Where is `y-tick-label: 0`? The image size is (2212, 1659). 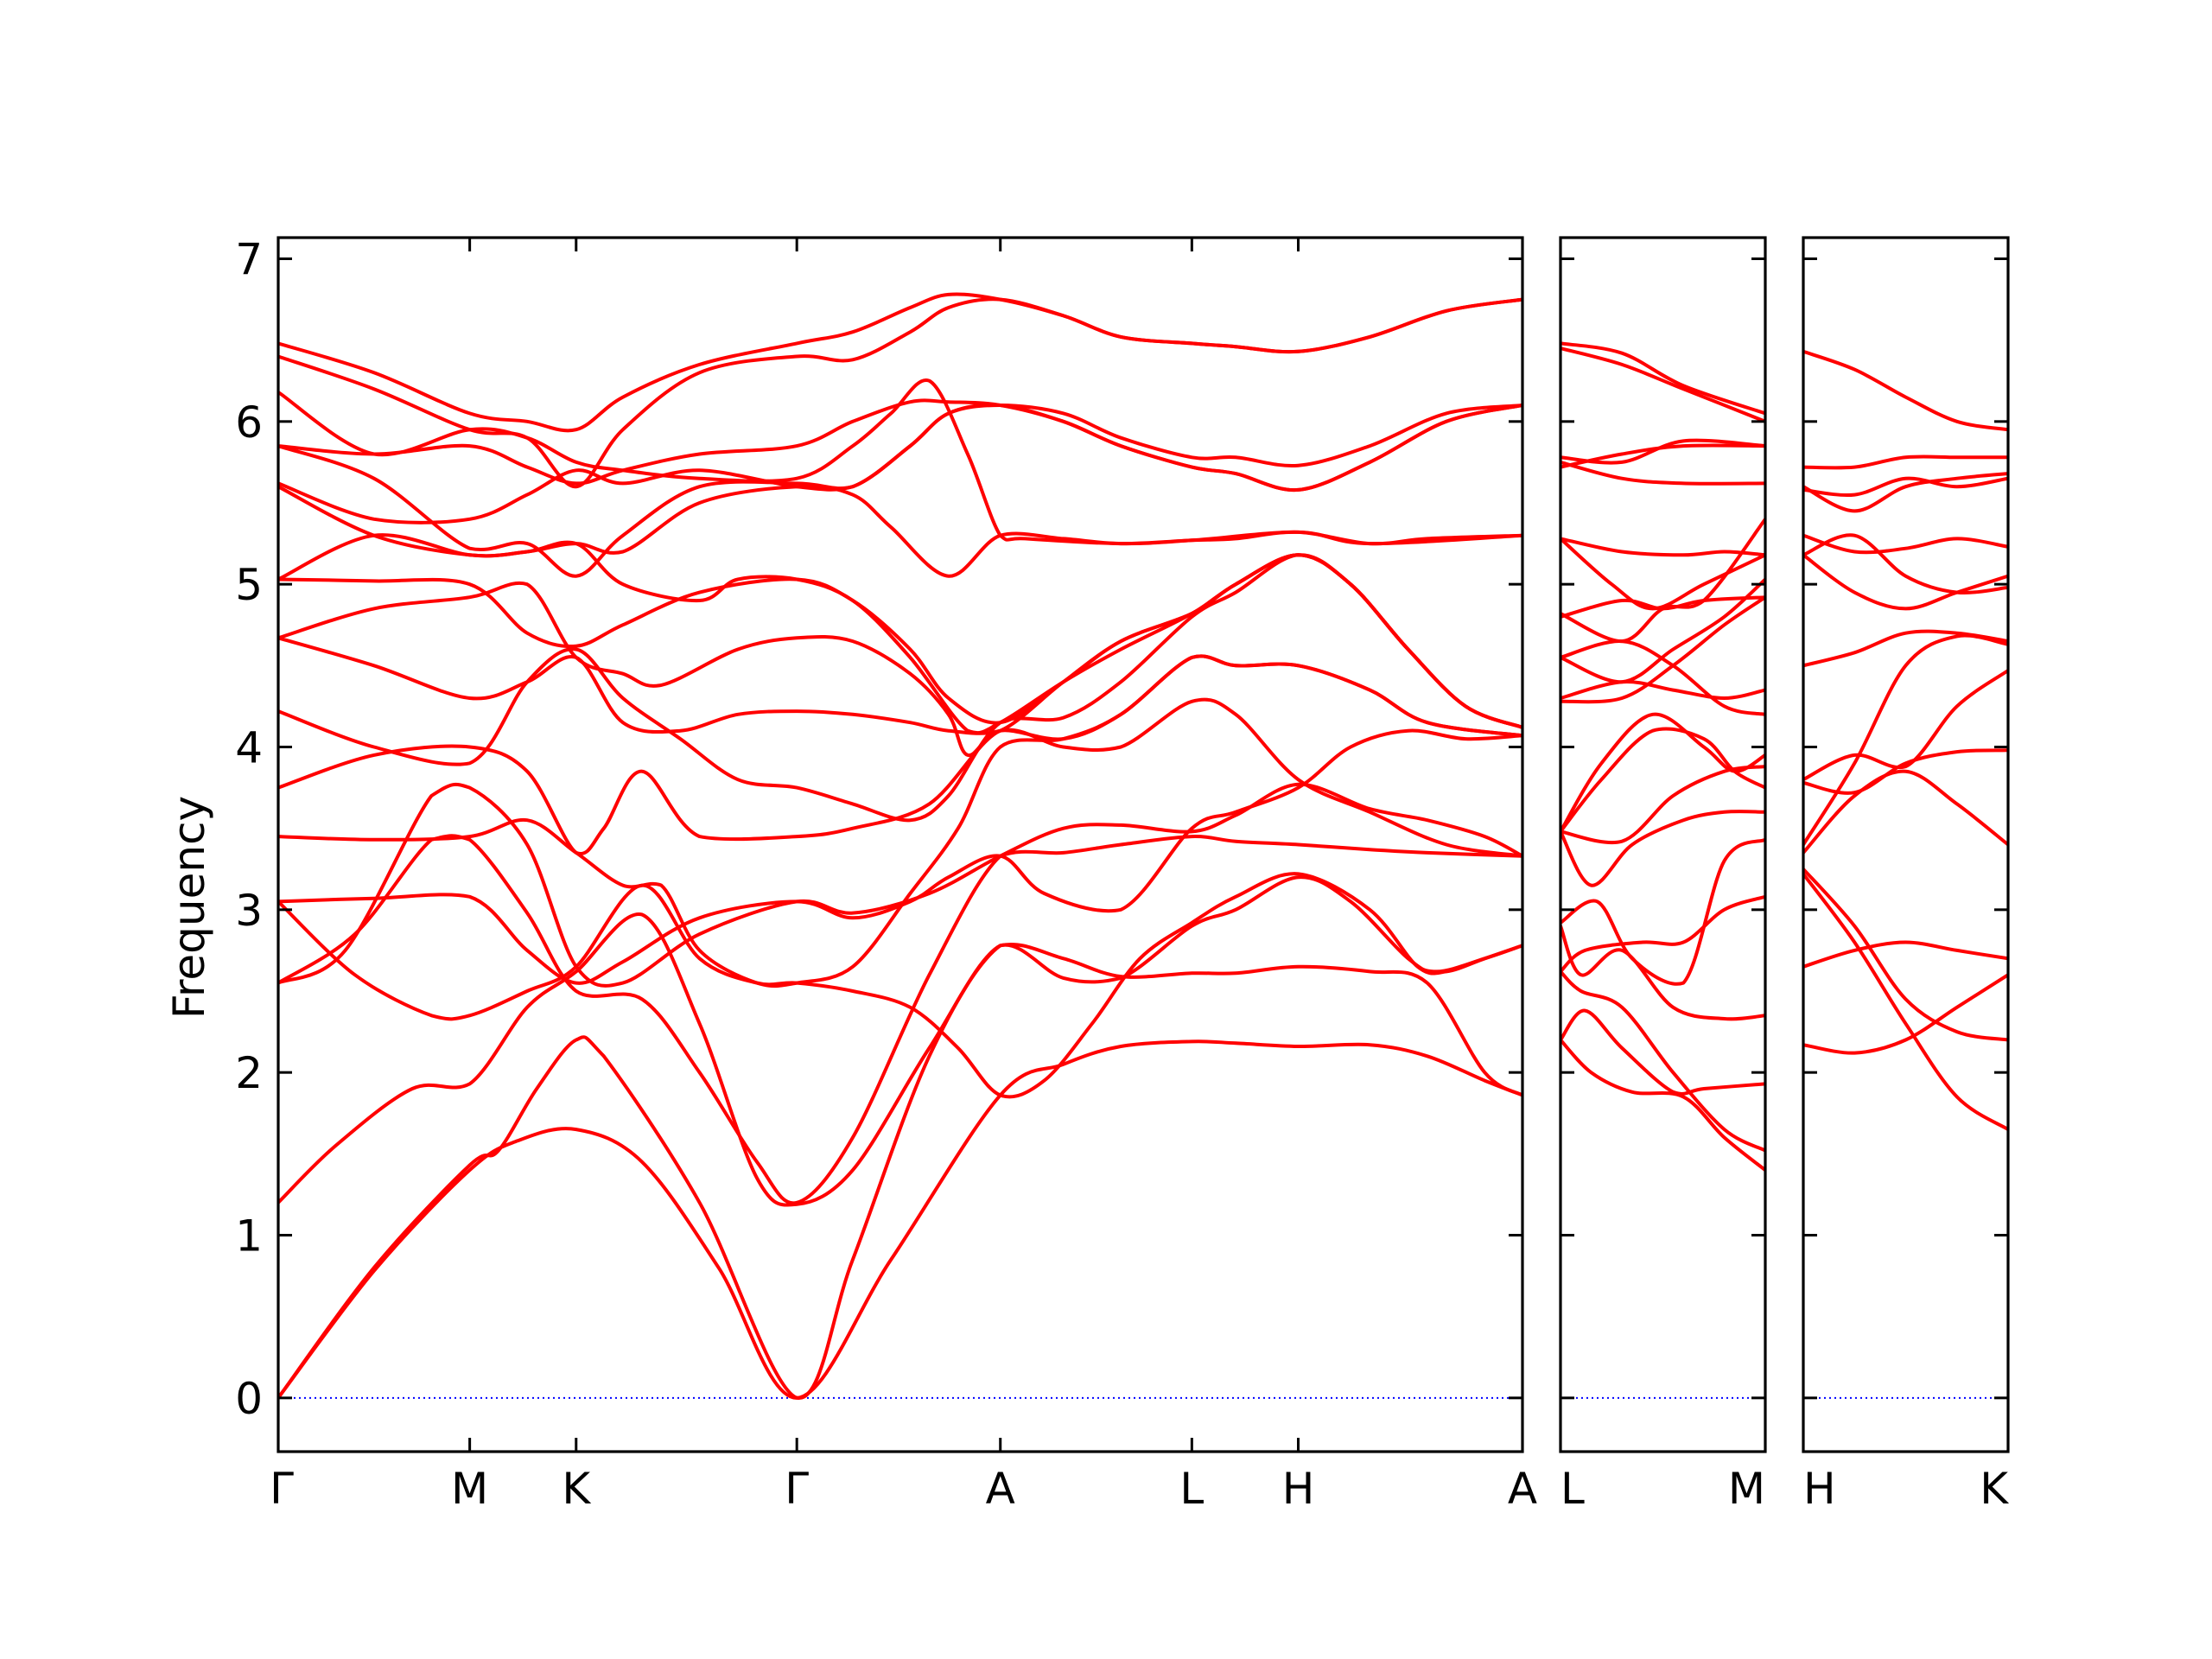 y-tick-label: 0 is located at coordinates (249, 1399).